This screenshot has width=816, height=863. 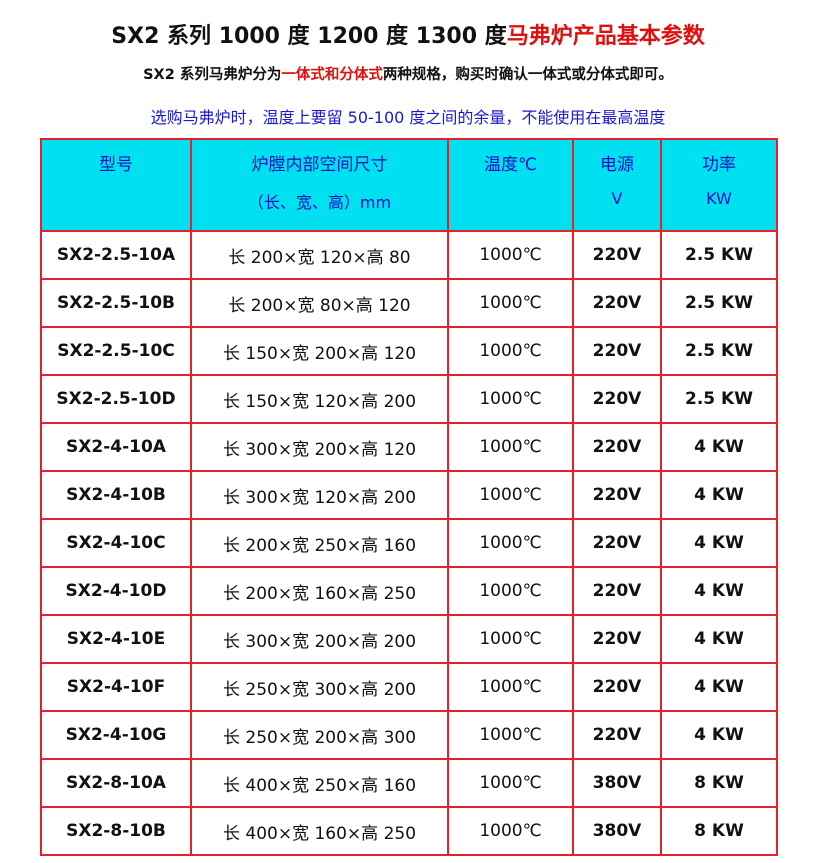 What do you see at coordinates (408, 117) in the screenshot?
I see `advice: 选购马弗炉时，温度上要留 50-100 度之间的余量，不能使用在最高温度` at bounding box center [408, 117].